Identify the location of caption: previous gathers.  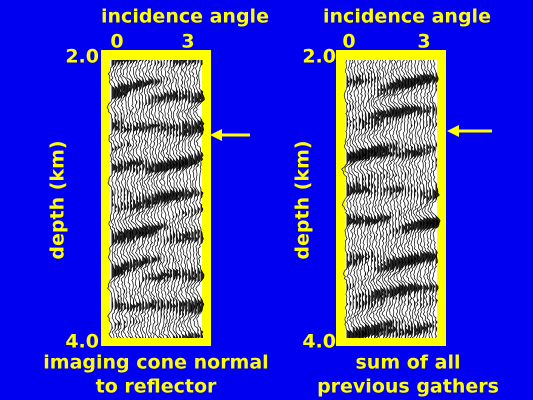
(408, 387).